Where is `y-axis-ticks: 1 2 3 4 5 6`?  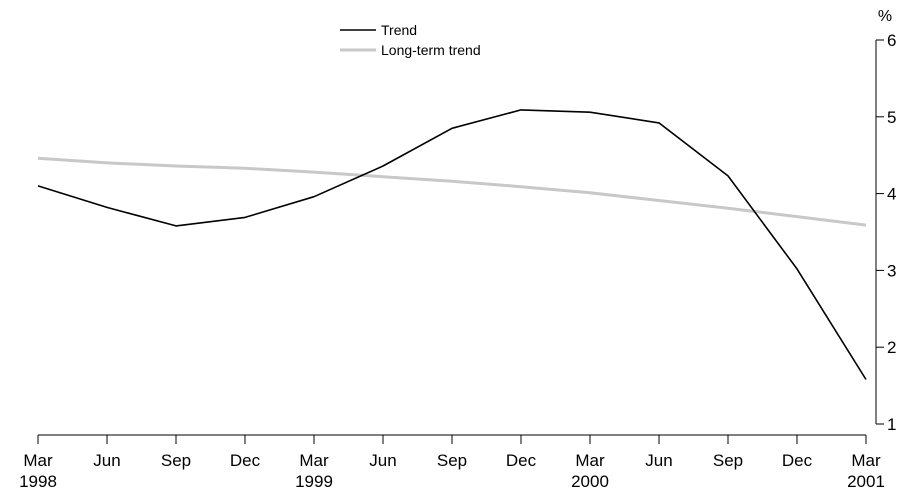 y-axis-ticks: 1 2 3 4 5 6 is located at coordinates (886, 232).